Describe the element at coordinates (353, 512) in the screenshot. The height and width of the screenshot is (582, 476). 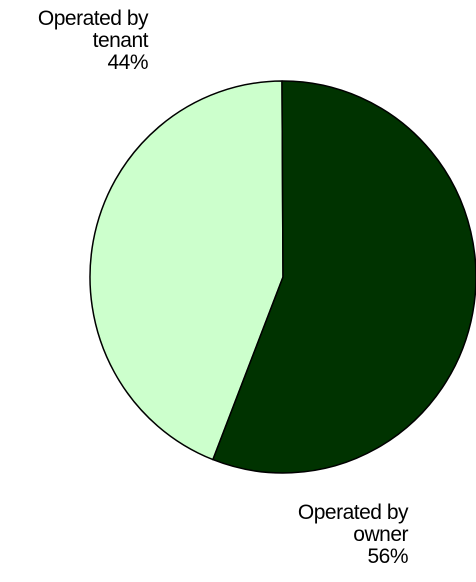
I see `slice-label-owner-line1: Operated by` at that location.